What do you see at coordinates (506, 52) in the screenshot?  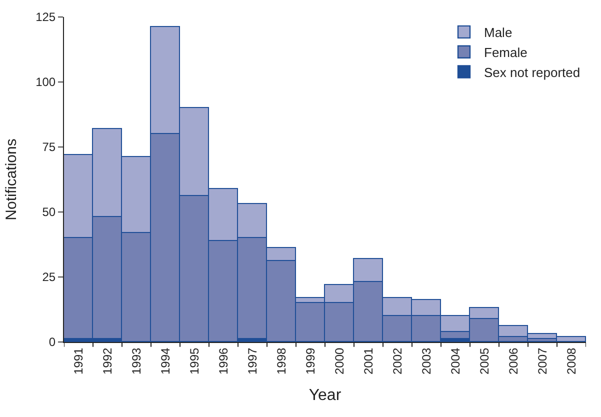 I see `legend-label: Female` at bounding box center [506, 52].